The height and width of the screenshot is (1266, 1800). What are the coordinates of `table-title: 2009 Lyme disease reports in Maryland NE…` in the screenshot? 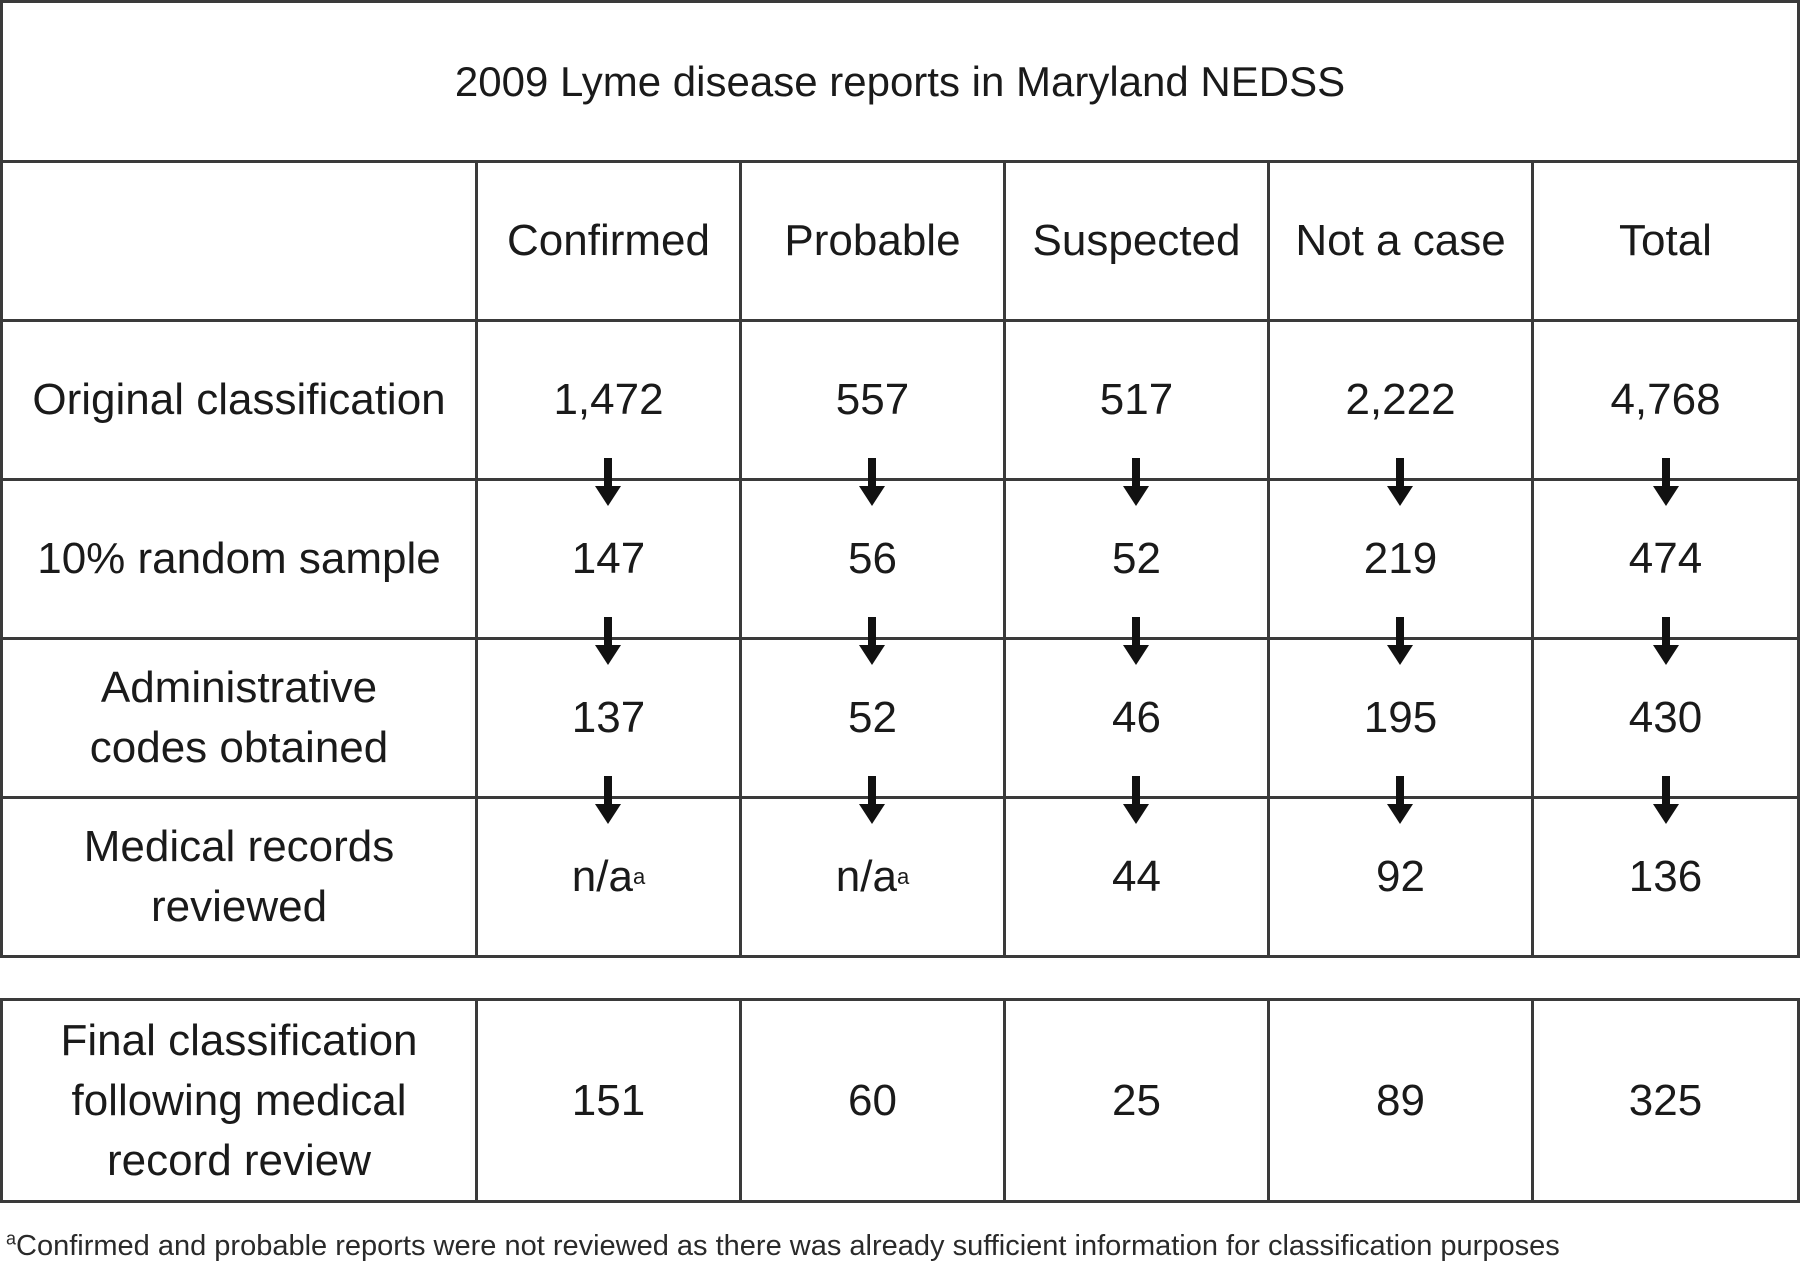 It's located at (900, 81).